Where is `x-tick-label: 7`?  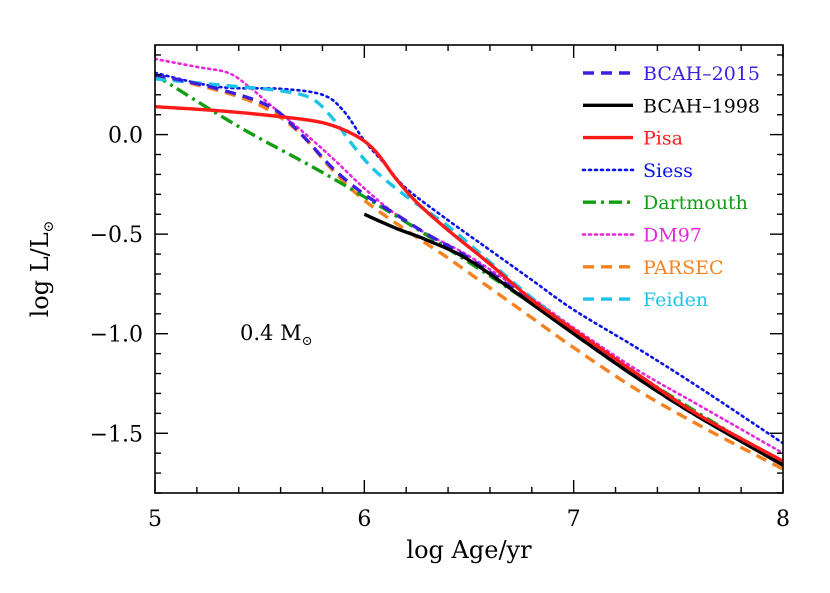
x-tick-label: 7 is located at coordinates (574, 519).